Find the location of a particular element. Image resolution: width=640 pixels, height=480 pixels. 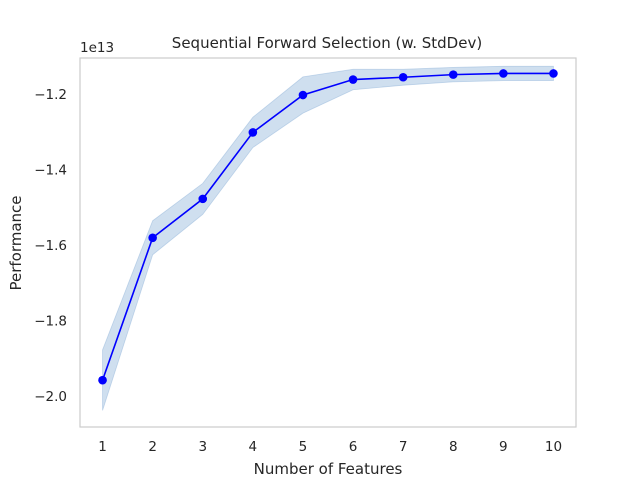

x-tick-label: 1 is located at coordinates (102, 447).